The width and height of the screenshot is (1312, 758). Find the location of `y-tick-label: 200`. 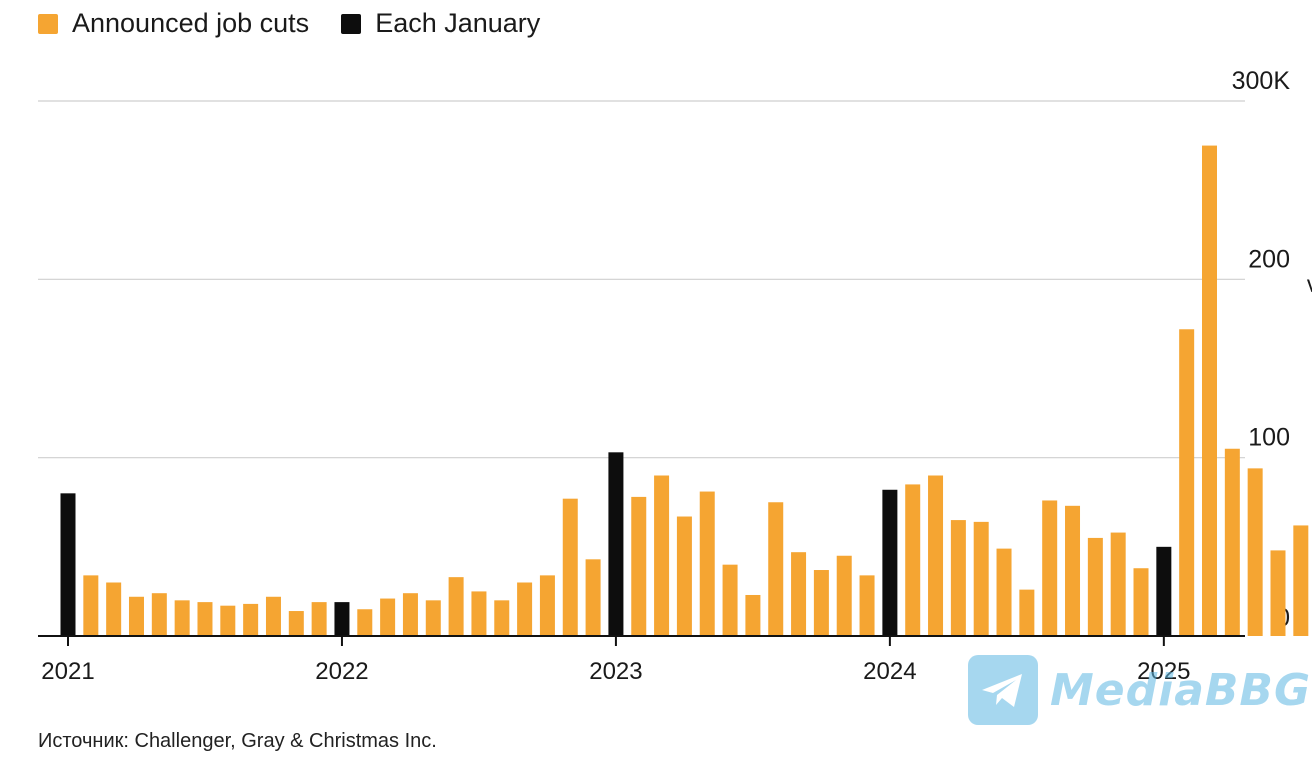

y-tick-label: 200 is located at coordinates (1269, 259).